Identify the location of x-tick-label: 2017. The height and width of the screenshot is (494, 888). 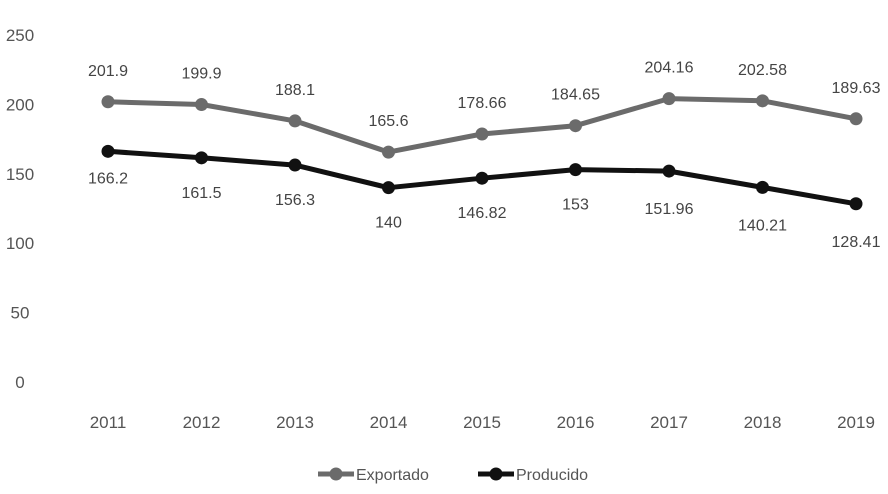
(669, 422).